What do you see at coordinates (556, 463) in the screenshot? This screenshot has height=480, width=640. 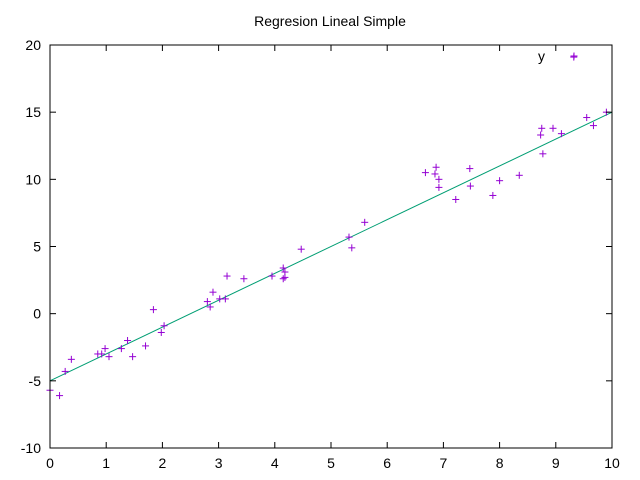 I see `x-tick-label: 9` at bounding box center [556, 463].